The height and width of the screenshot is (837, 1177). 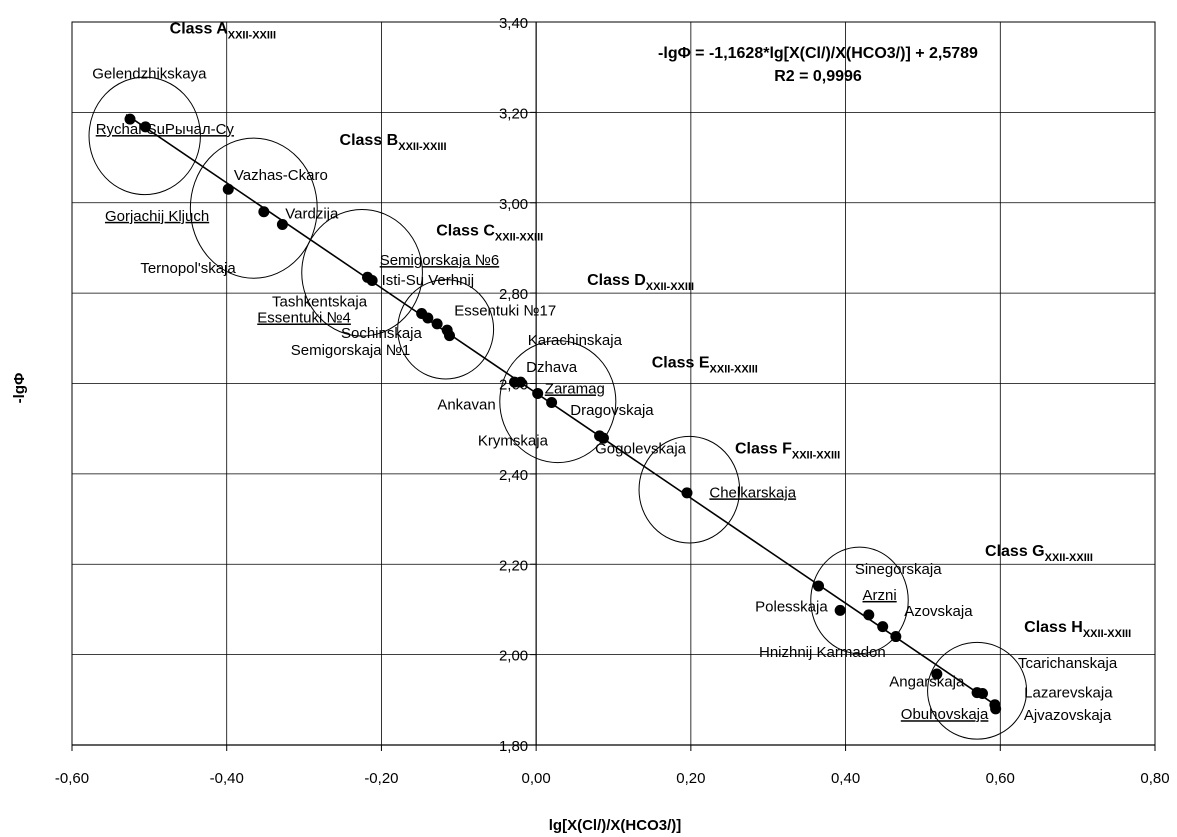 I want to click on y-axis-title: -lgΦ, so click(x=19, y=388).